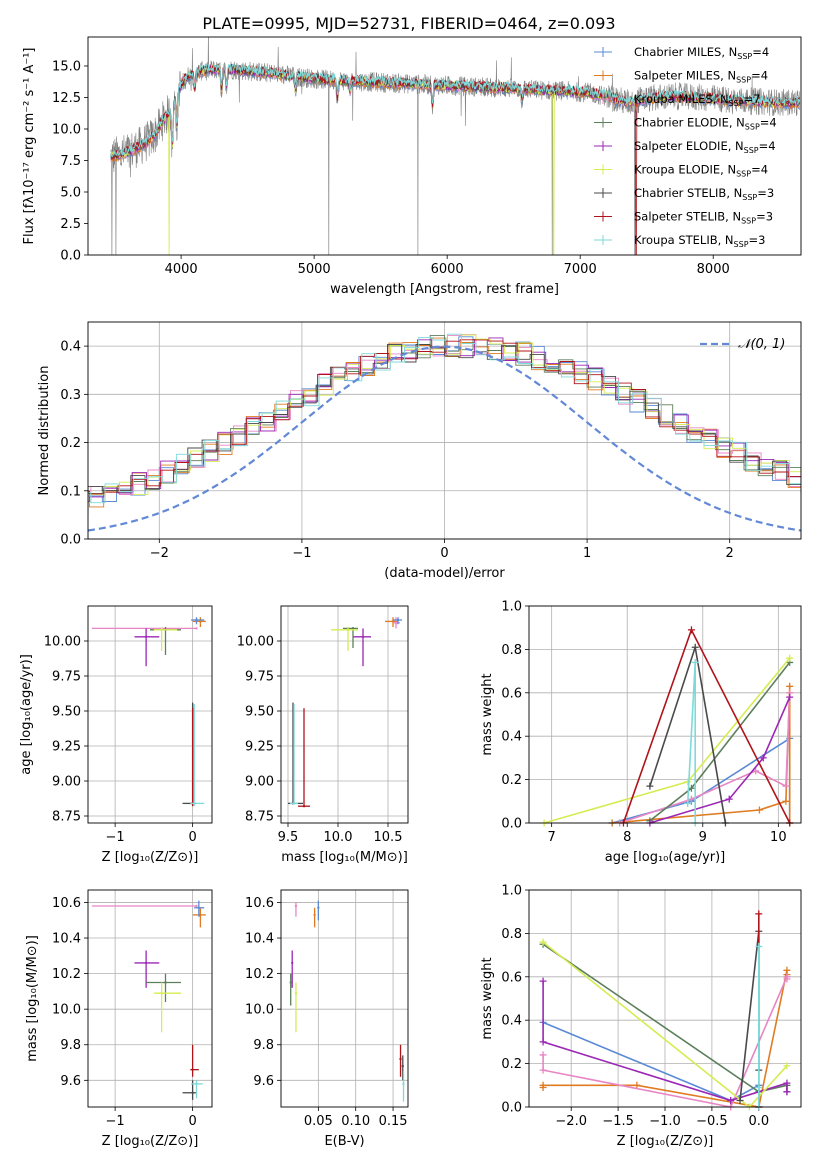 The width and height of the screenshot is (819, 1170). What do you see at coordinates (314, 269) in the screenshot?
I see `x-tick-label: 5000` at bounding box center [314, 269].